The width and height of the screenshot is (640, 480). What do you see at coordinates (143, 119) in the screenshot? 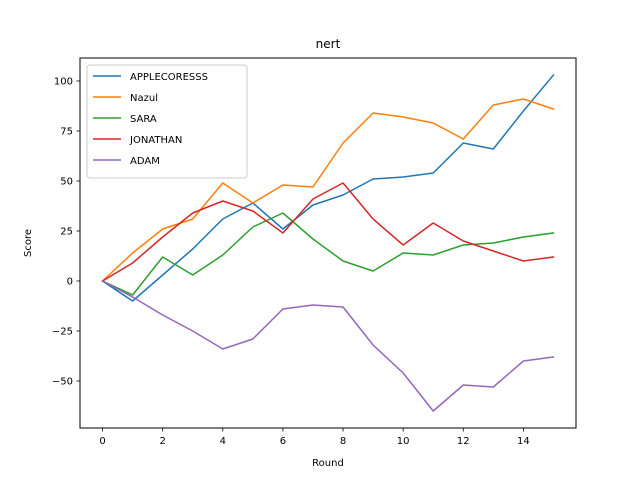
I see `legend-label: SARA` at bounding box center [143, 119].